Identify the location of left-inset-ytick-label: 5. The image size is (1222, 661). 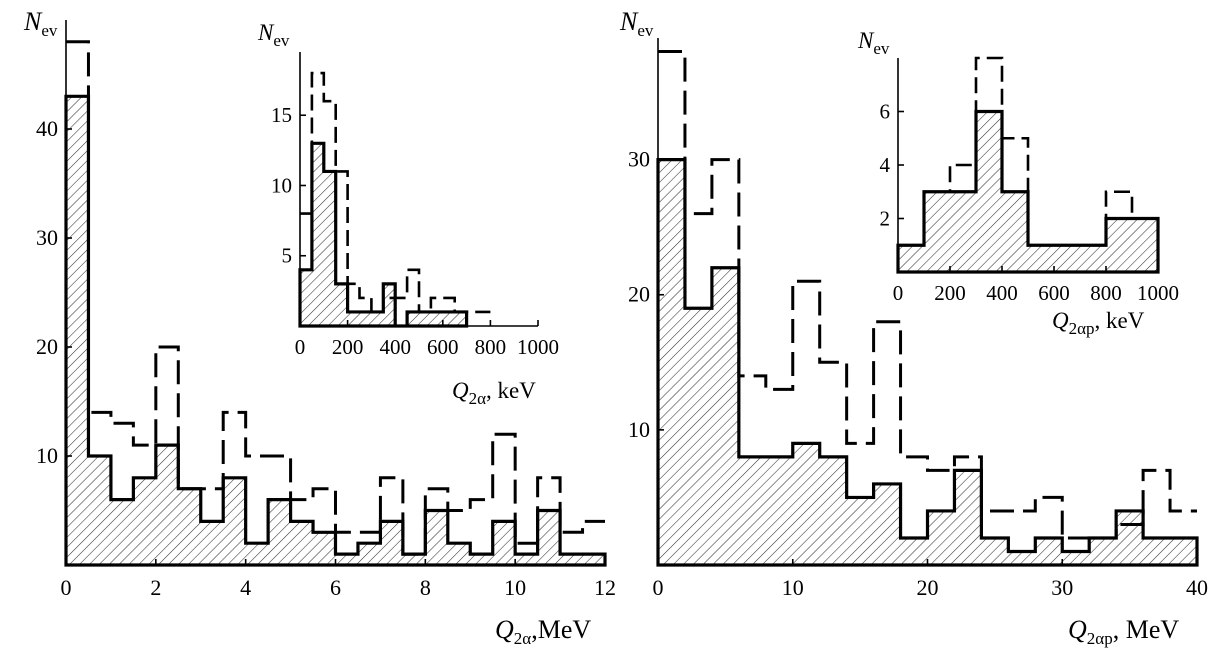
(287, 256).